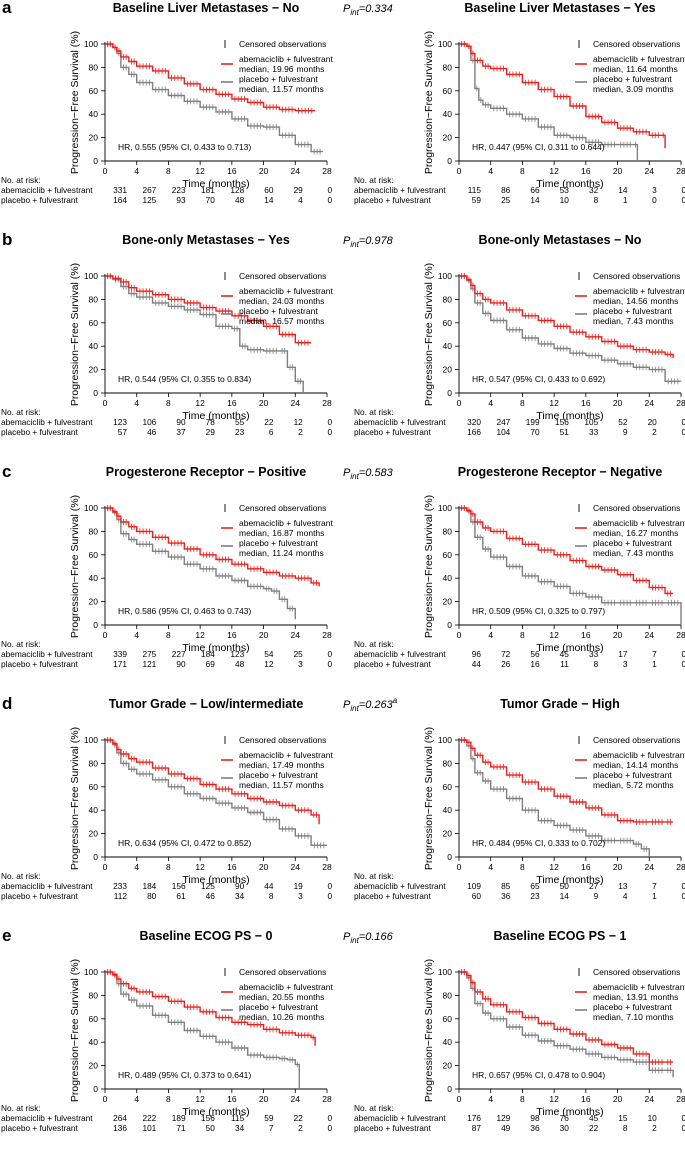 This screenshot has width=685, height=1162. I want to click on panel-title: Baseline Liver Metastases − No, so click(206, 8).